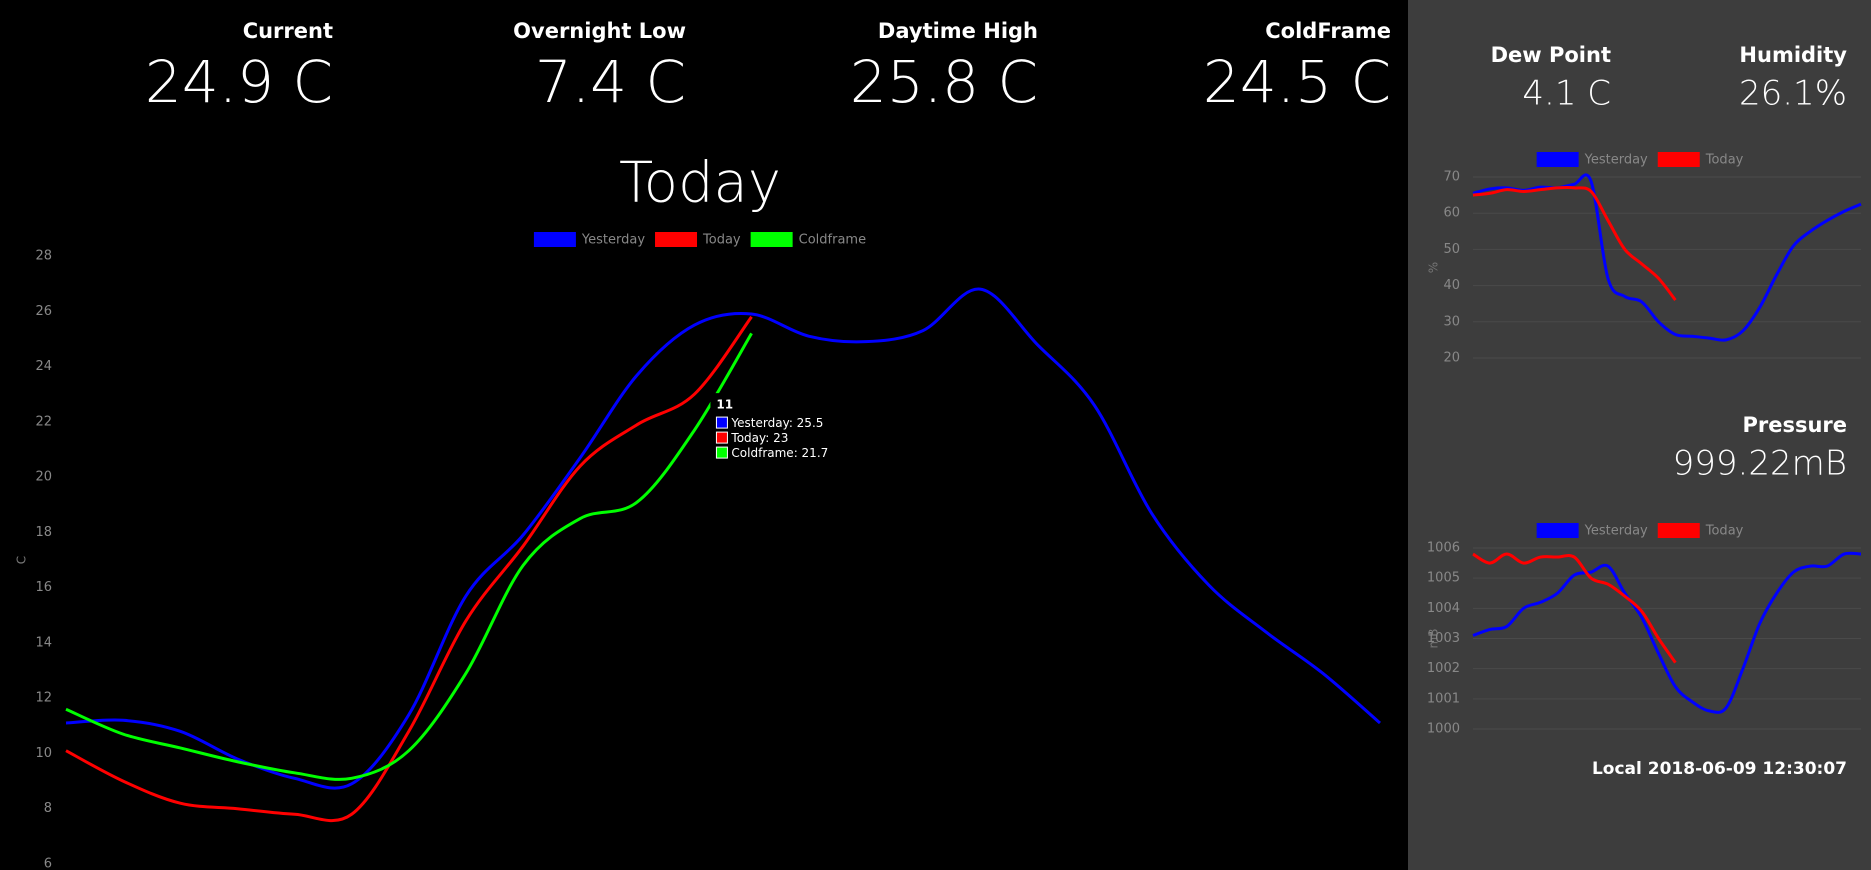 This screenshot has width=1871, height=870. What do you see at coordinates (43, 532) in the screenshot?
I see `y-tick-label: 18` at bounding box center [43, 532].